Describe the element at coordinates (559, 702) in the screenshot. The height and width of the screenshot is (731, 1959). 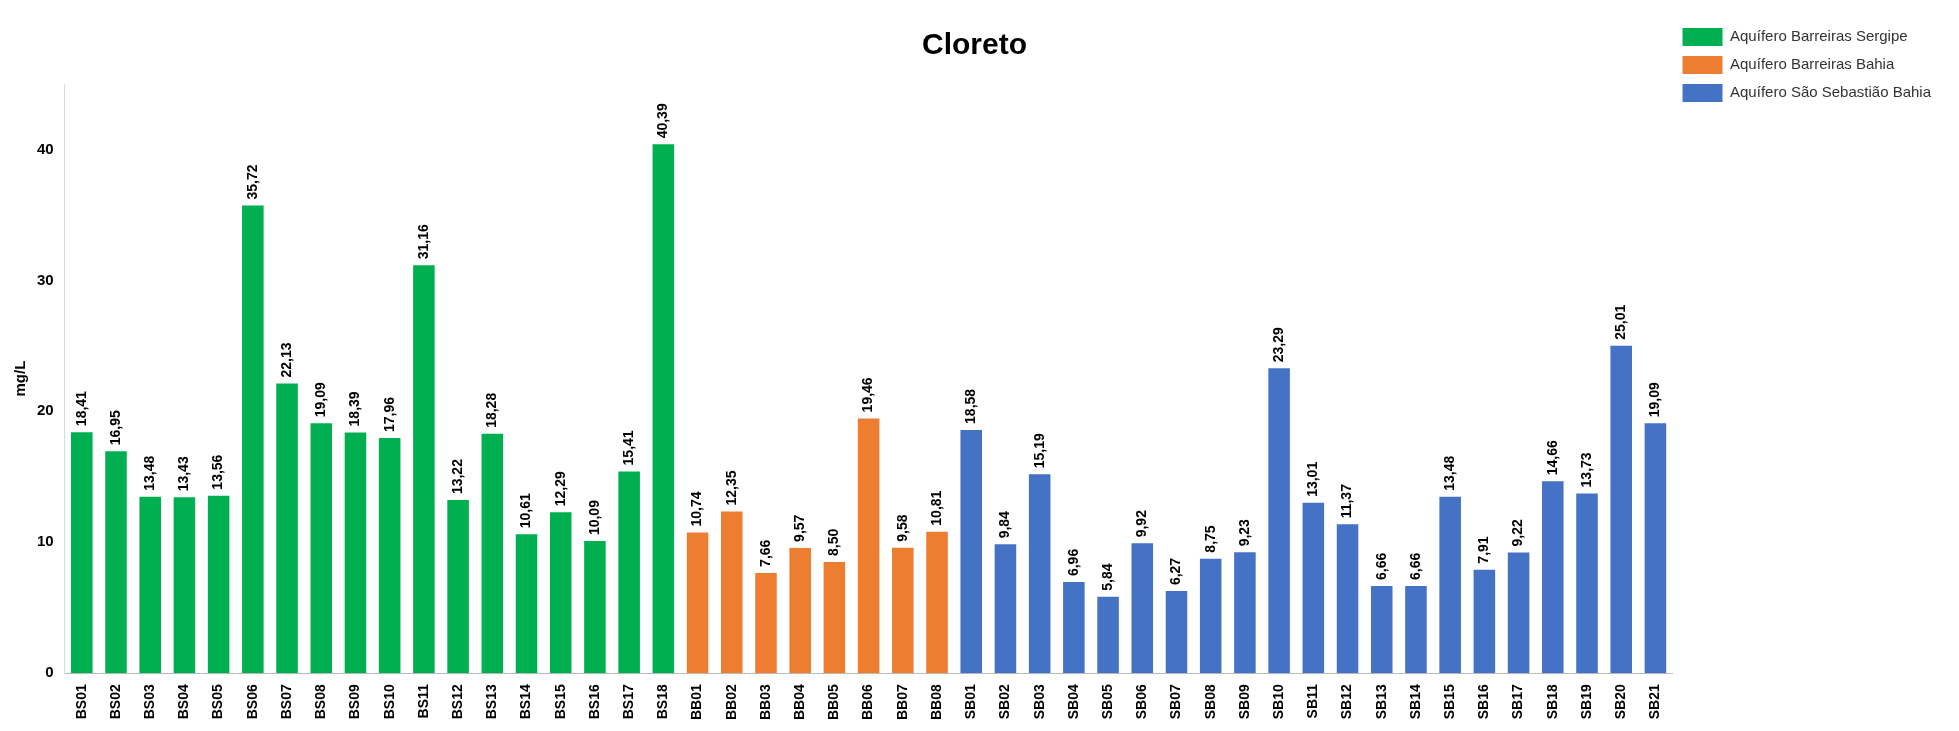
I see `x-tick-label: BS15` at that location.